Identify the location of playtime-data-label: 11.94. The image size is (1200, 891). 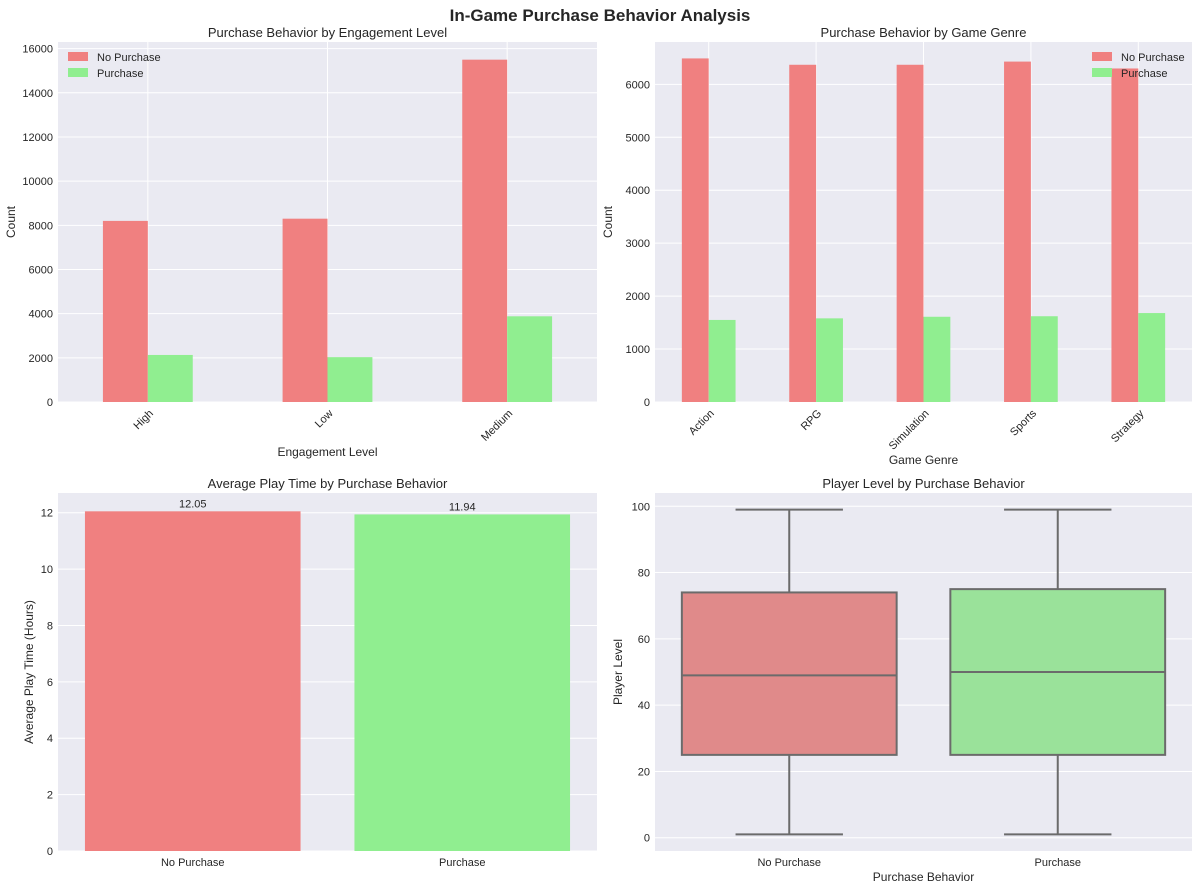
(462, 507).